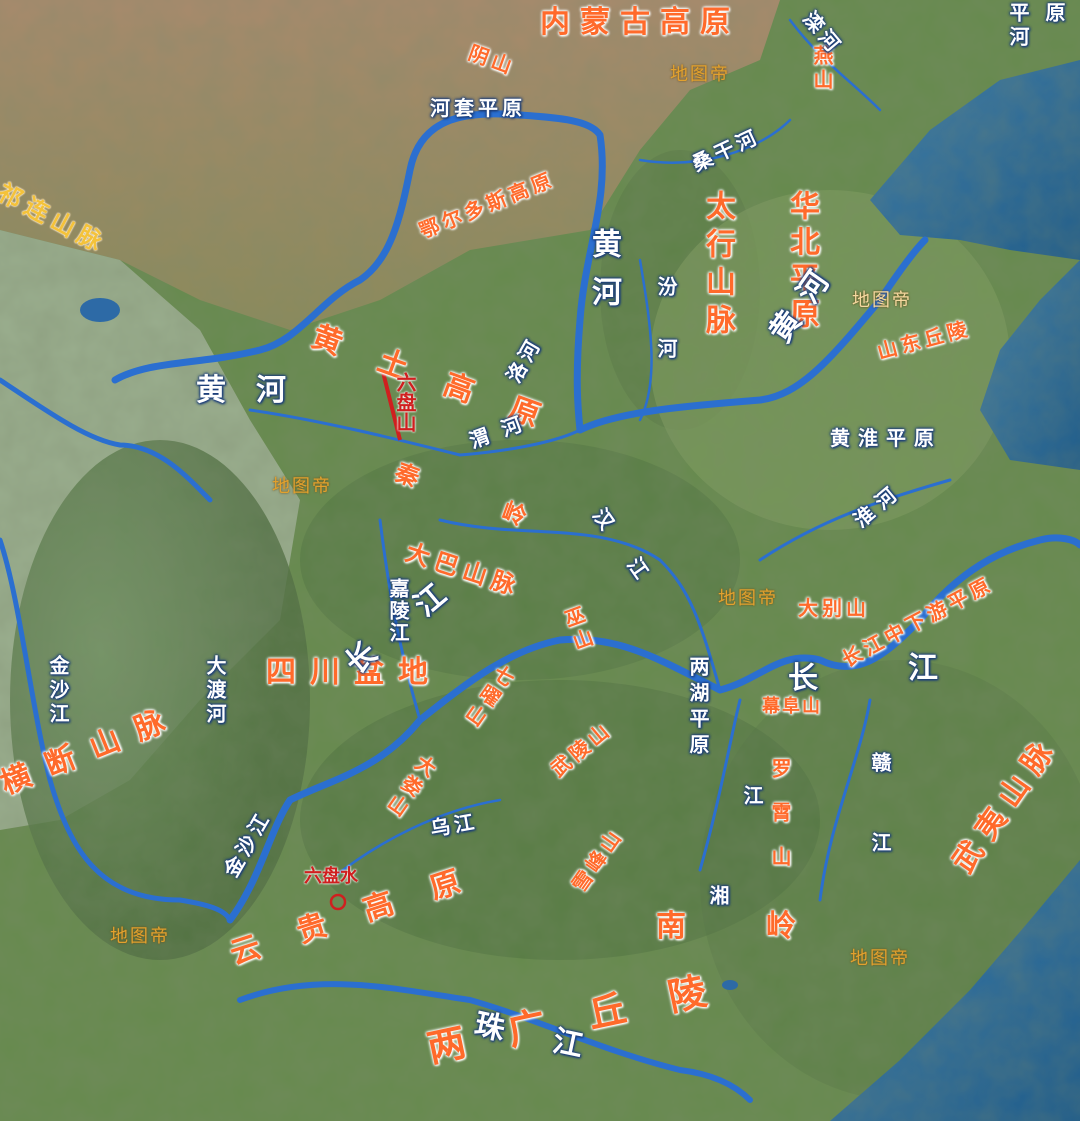 This screenshot has width=1080, height=1121. Describe the element at coordinates (766, 926) in the screenshot. I see `nanling-label: 南岭` at that location.